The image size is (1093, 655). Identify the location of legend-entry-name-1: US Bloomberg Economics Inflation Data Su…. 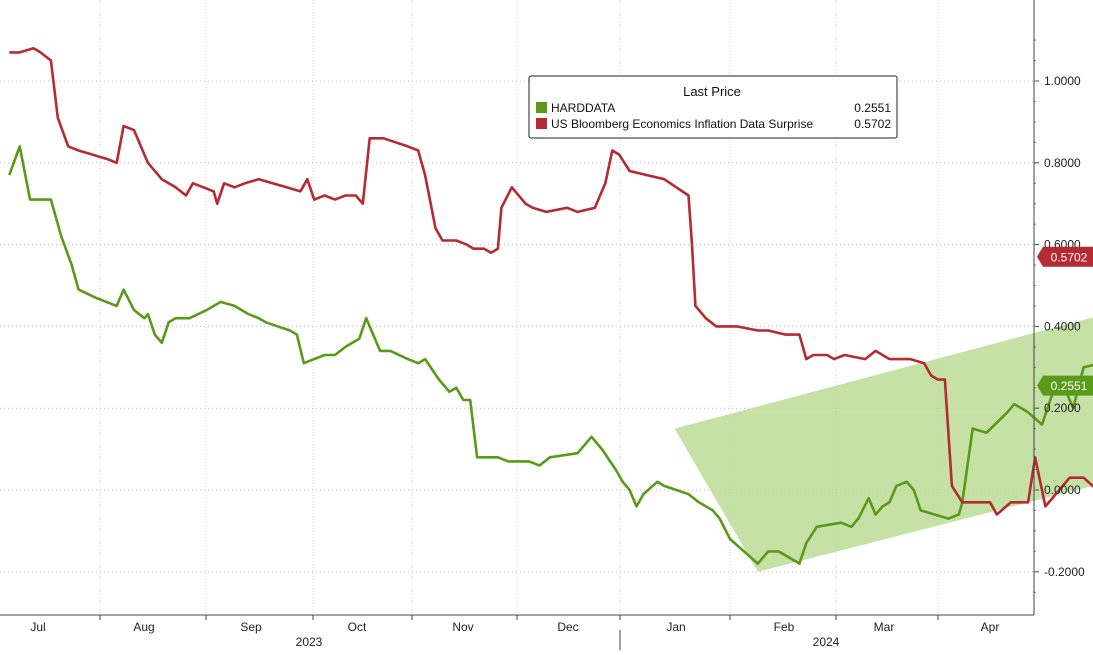
(682, 124).